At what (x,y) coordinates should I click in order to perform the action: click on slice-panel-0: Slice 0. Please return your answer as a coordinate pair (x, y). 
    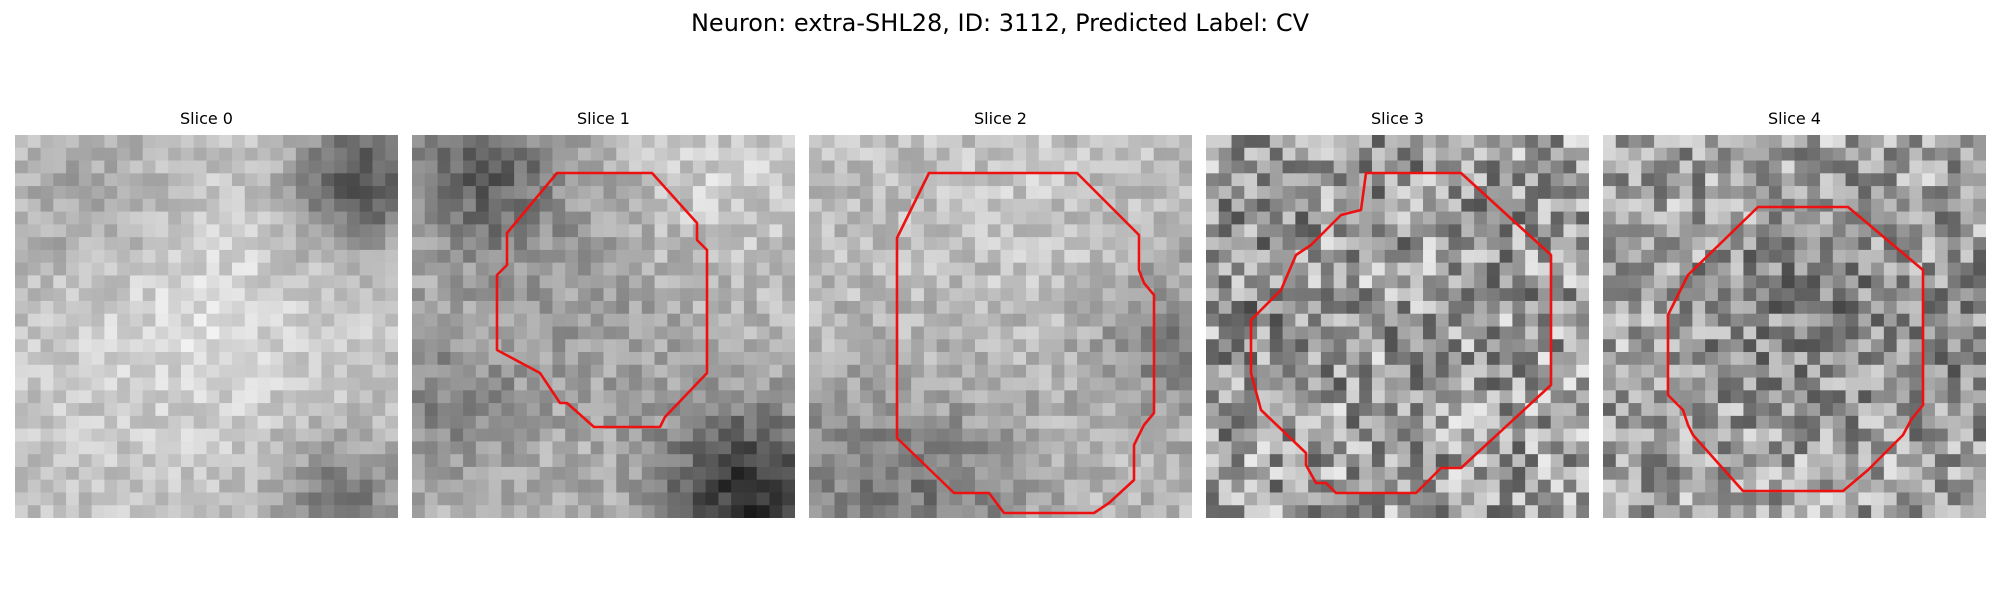
    Looking at the image, I should click on (206, 315).